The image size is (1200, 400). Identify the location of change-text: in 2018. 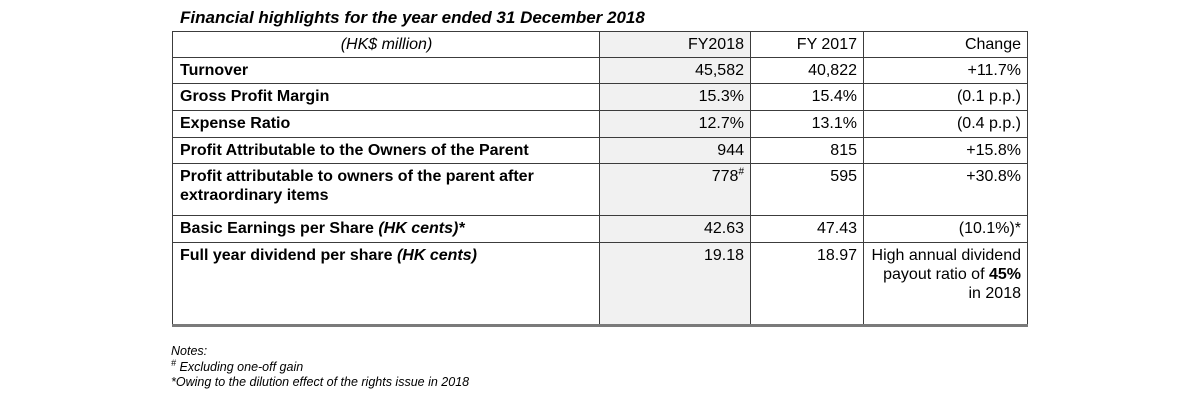
(995, 293).